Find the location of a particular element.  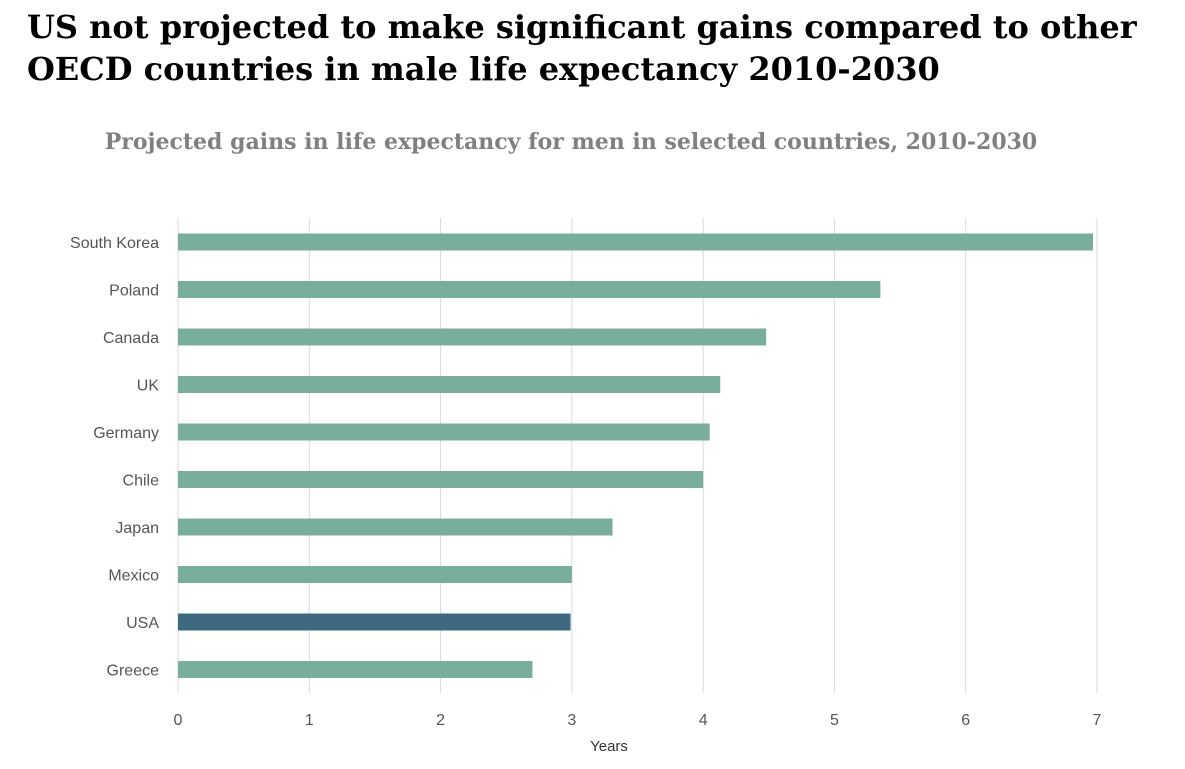

bar-mexico is located at coordinates (375, 574).